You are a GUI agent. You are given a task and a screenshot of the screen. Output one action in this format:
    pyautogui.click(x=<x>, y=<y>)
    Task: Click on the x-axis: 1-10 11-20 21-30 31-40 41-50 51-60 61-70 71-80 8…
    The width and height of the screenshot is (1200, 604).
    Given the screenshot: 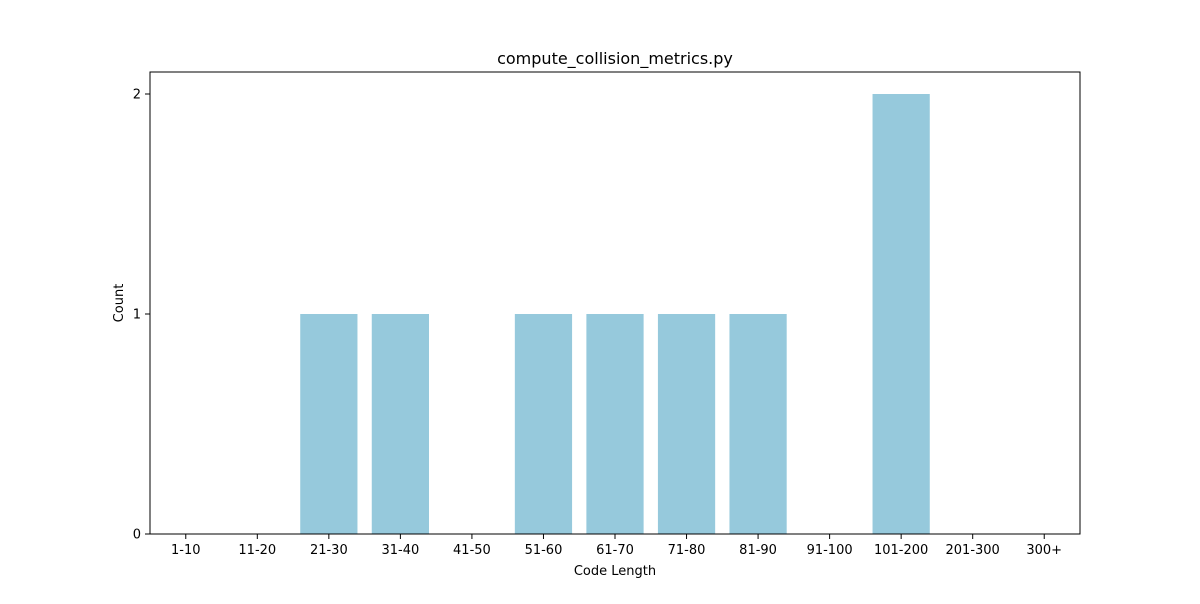 What is the action you would take?
    pyautogui.click(x=616, y=546)
    